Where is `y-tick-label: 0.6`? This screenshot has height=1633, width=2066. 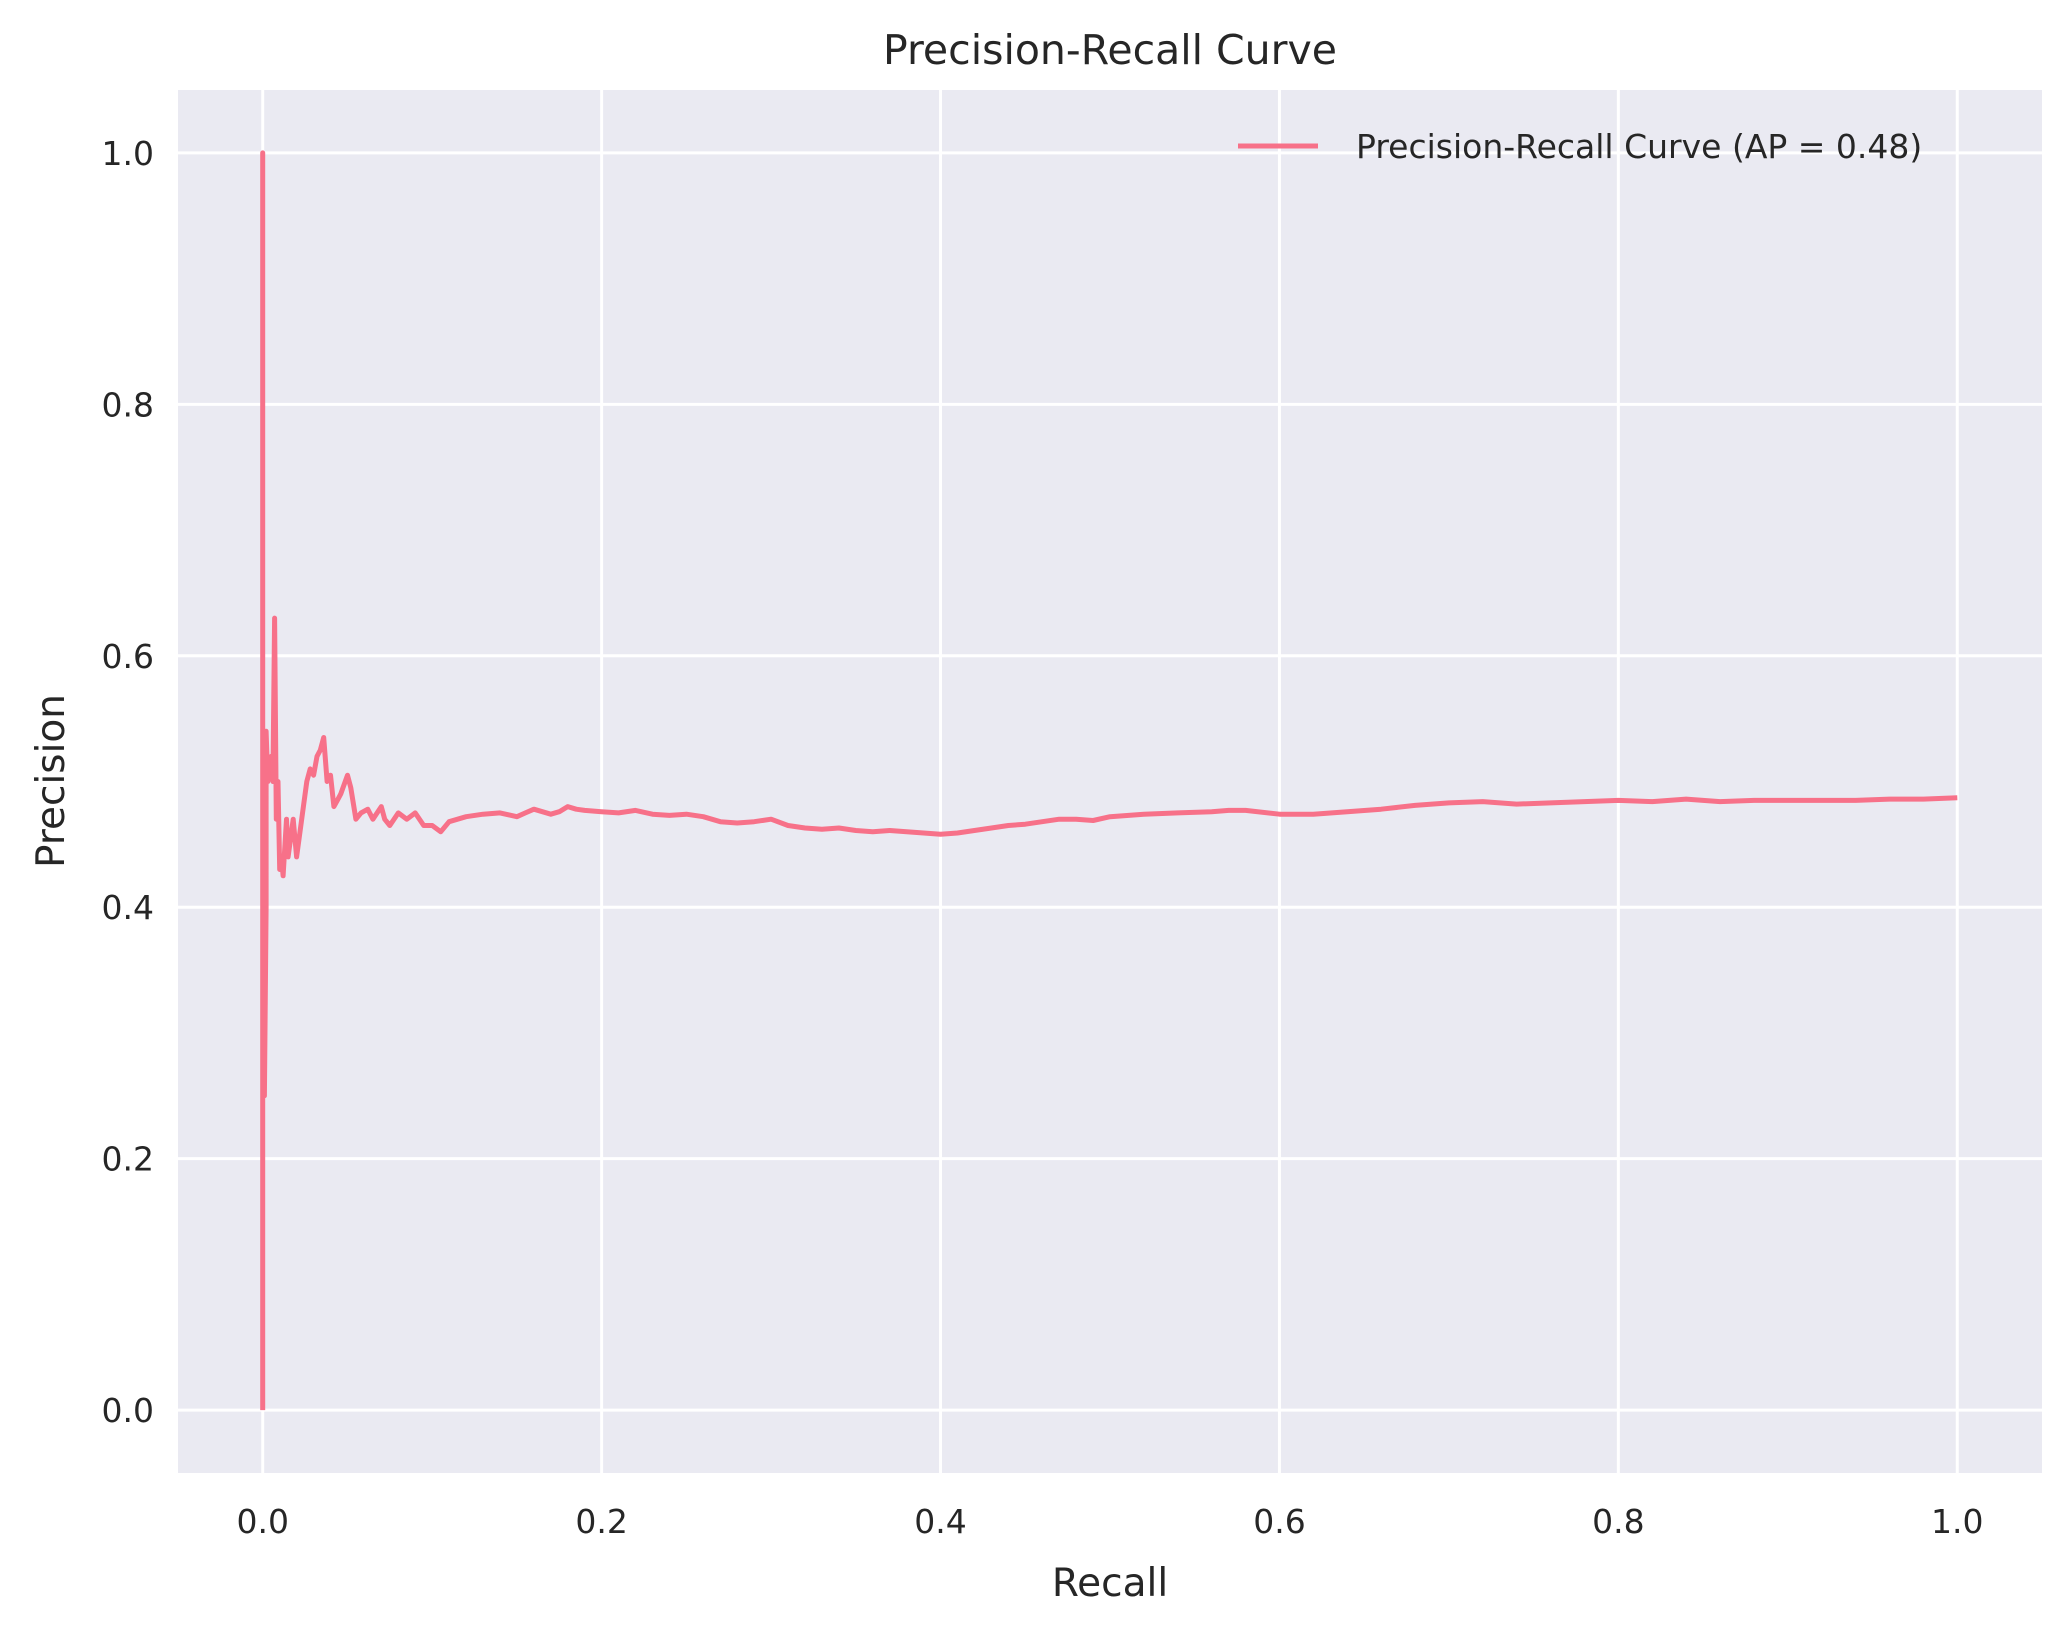 y-tick-label: 0.6 is located at coordinates (128, 656).